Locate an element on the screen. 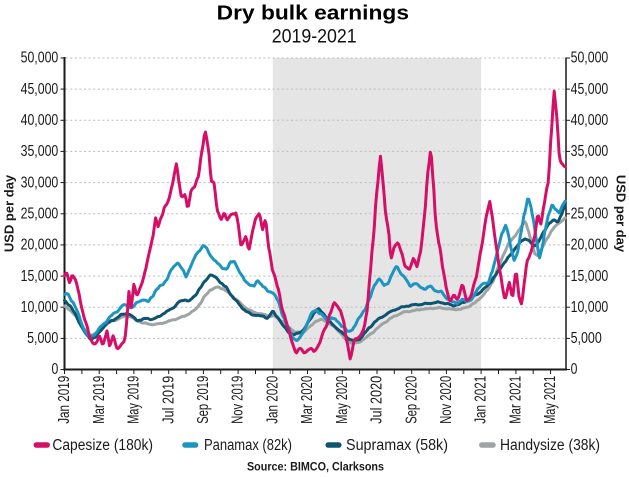  svg-text: Mar 2019 is located at coordinates (99, 400).